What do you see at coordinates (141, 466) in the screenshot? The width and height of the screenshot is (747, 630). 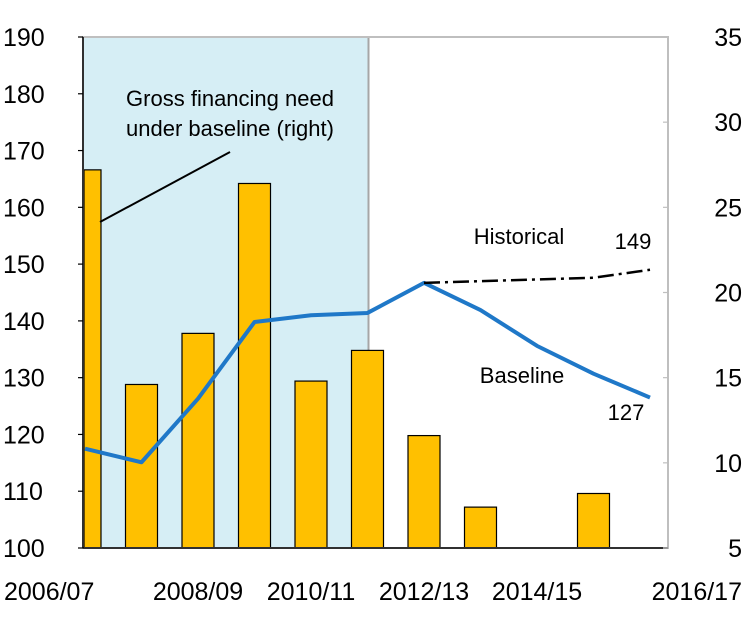 I see `bar-2007/08` at bounding box center [141, 466].